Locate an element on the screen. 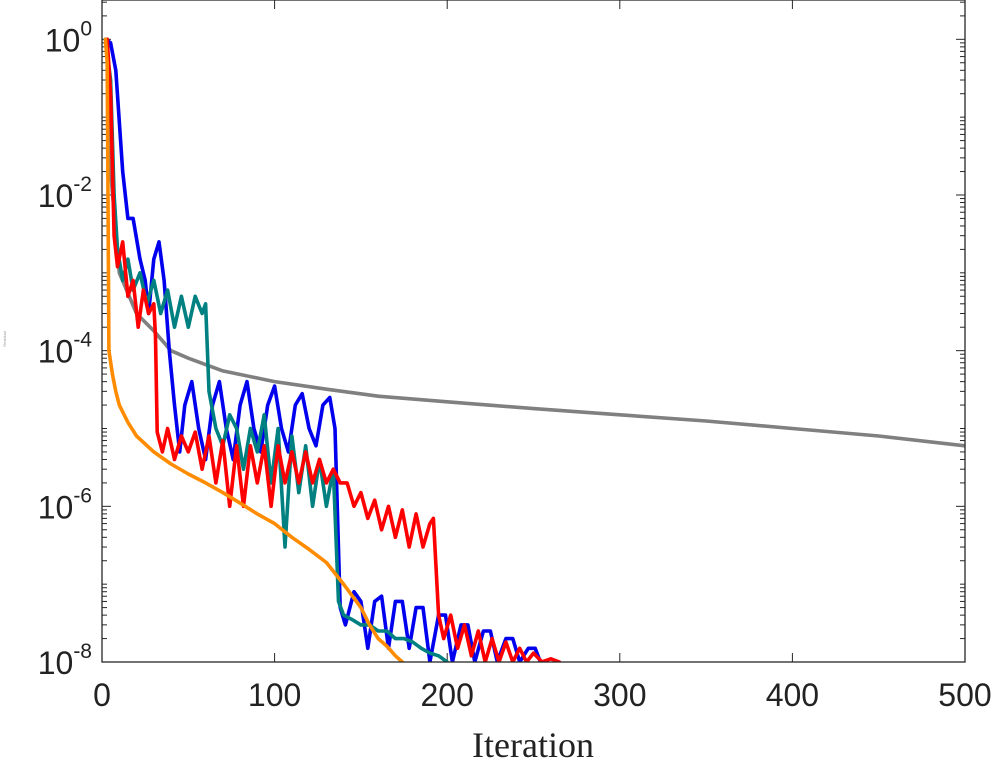 The height and width of the screenshot is (763, 997). y-tick-label: 10⁻⁶ is located at coordinates (65, 504).